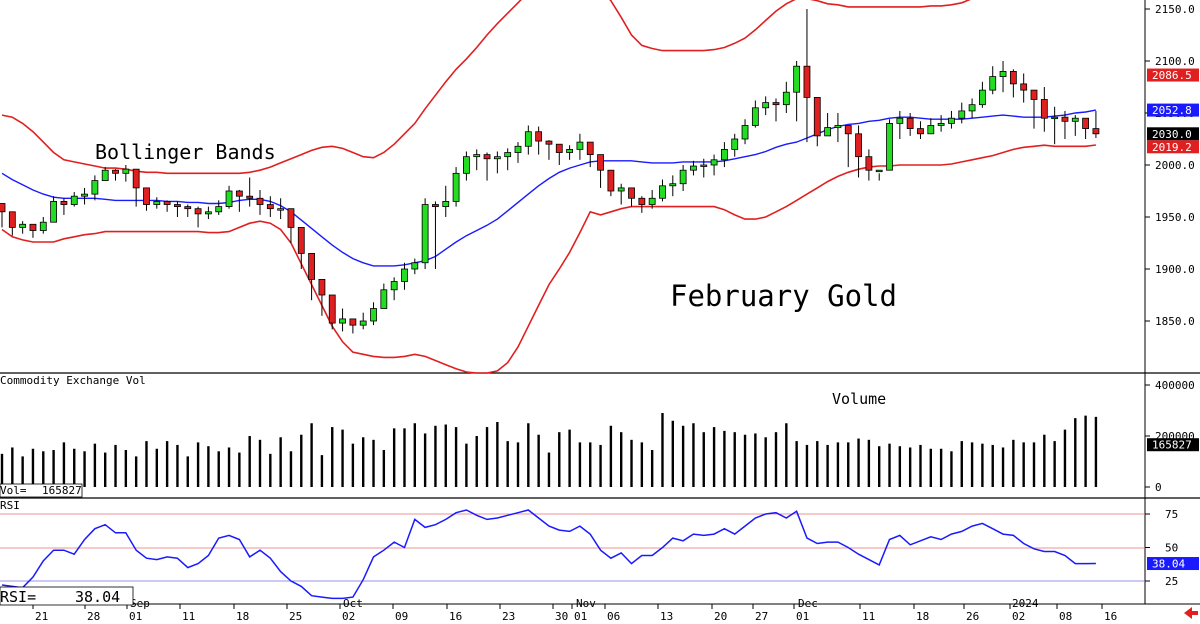 The image size is (1200, 624). Describe the element at coordinates (783, 296) in the screenshot. I see `february-gold-label: February Gold` at that location.